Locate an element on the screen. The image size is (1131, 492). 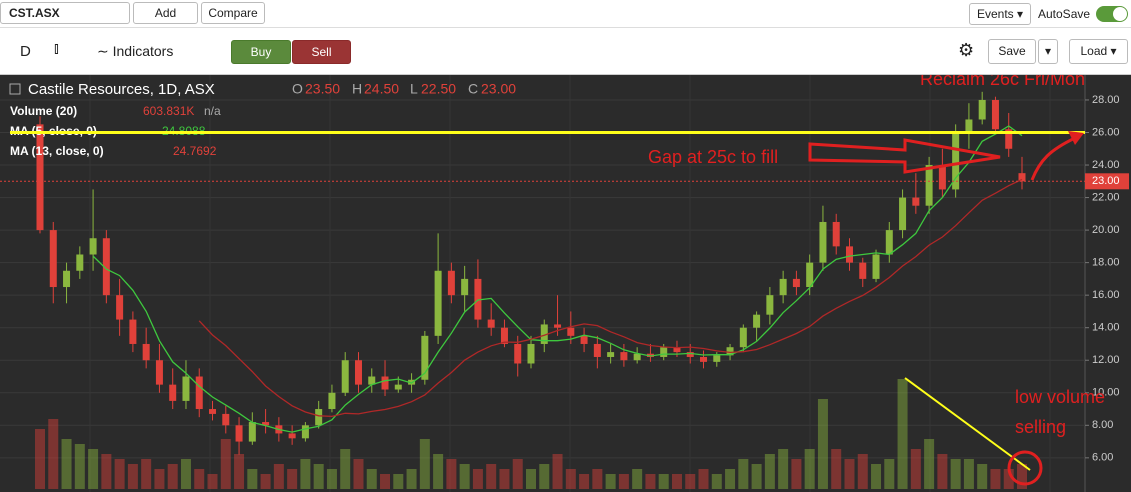
indicators-button: ∼ Indicators is located at coordinates (135, 51).